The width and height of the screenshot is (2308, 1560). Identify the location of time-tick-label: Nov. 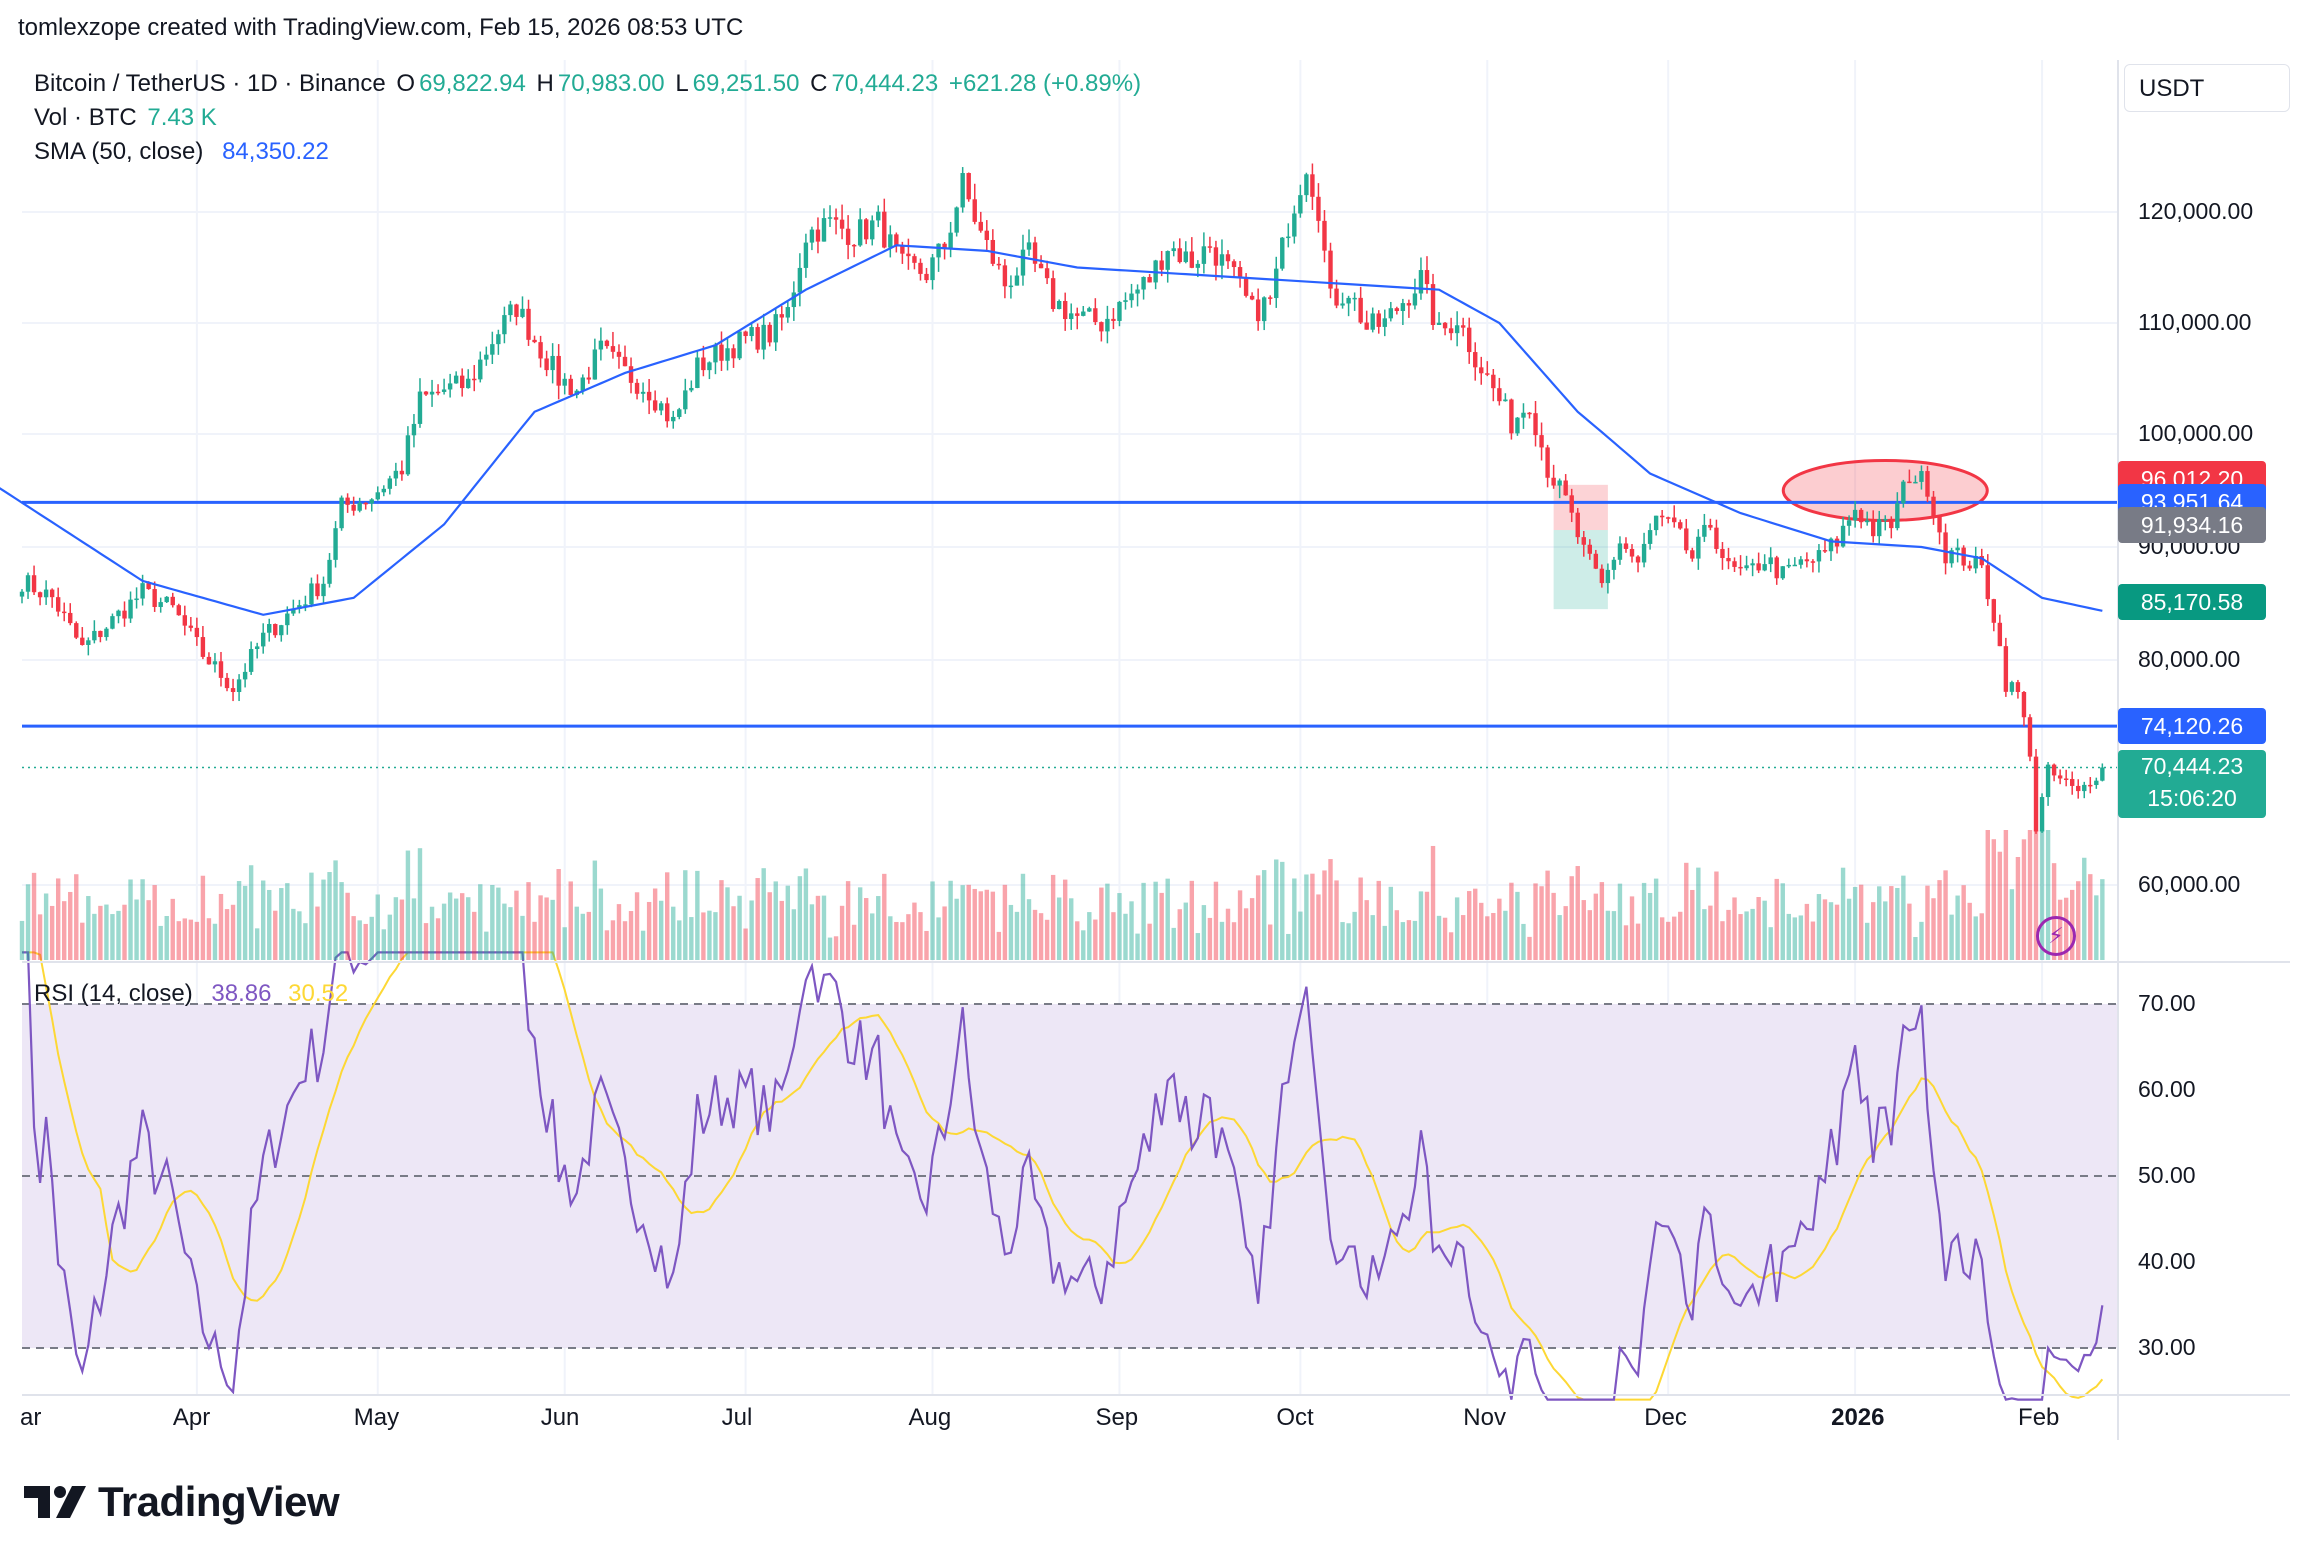
(1484, 1417).